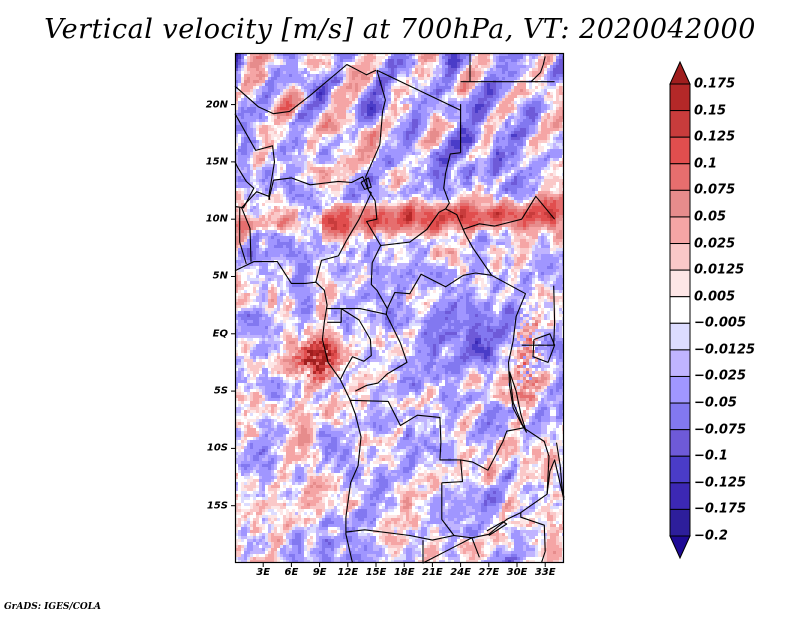 The height and width of the screenshot is (618, 800). What do you see at coordinates (545, 572) in the screenshot?
I see `lon-tick-label: 33E` at bounding box center [545, 572].